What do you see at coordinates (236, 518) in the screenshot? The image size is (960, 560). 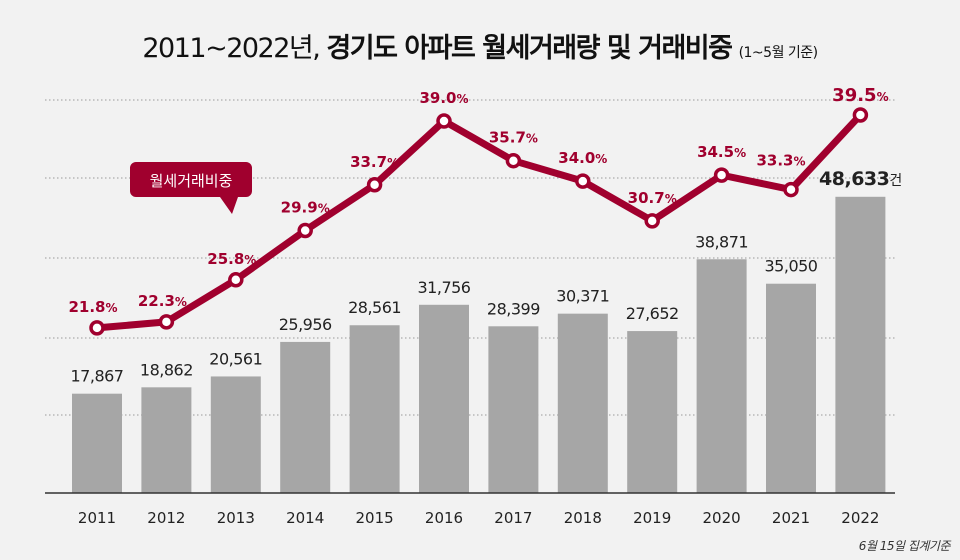 I see `x-tick-label: 2013` at bounding box center [236, 518].